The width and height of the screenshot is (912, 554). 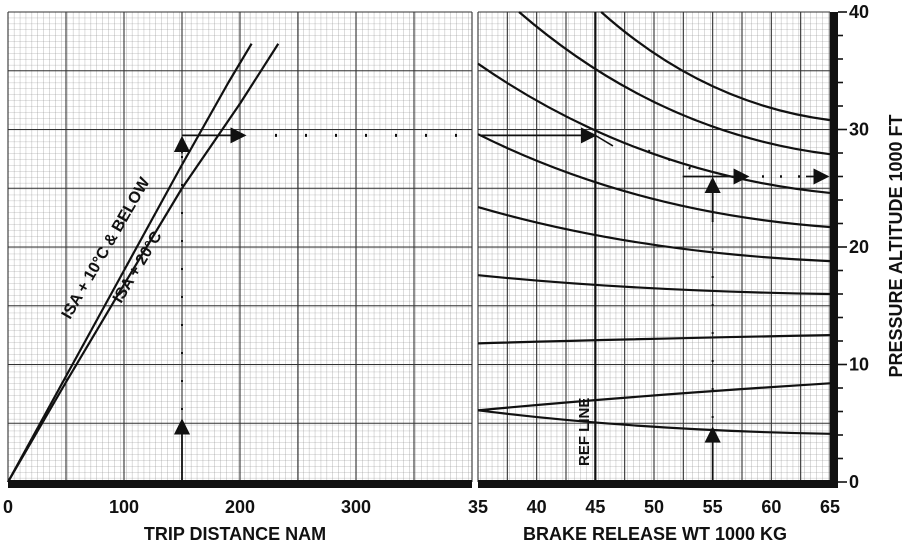 I want to click on right-x-tick-label: 60, so click(x=771, y=507).